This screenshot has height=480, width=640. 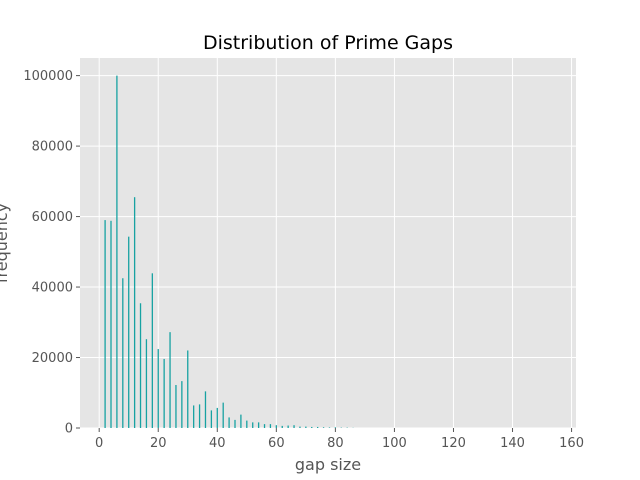 What do you see at coordinates (52, 147) in the screenshot?
I see `y-tick-label: 80000` at bounding box center [52, 147].